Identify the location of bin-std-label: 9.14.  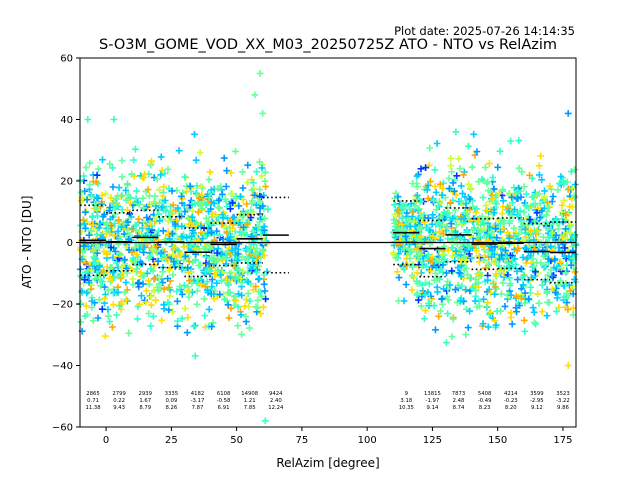
(433, 408).